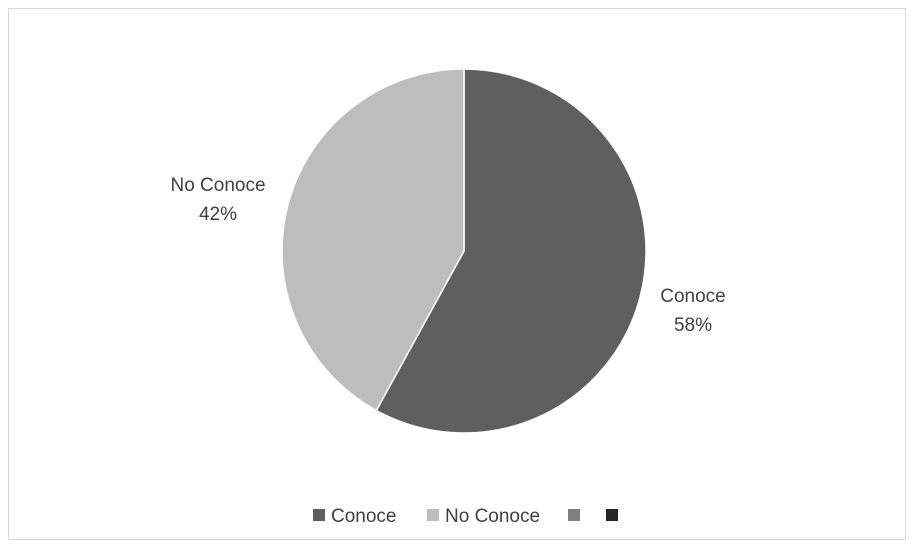 This screenshot has height=547, width=909. I want to click on legend: Conoce No Conoce, so click(465, 516).